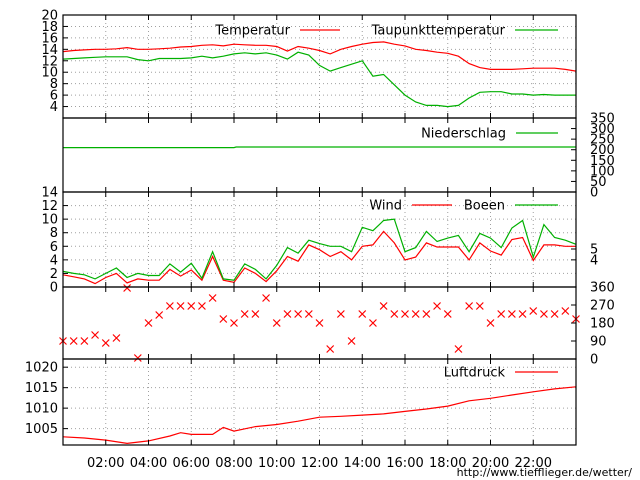  Describe the element at coordinates (594, 250) in the screenshot. I see `right-tick-label: 5` at that location.